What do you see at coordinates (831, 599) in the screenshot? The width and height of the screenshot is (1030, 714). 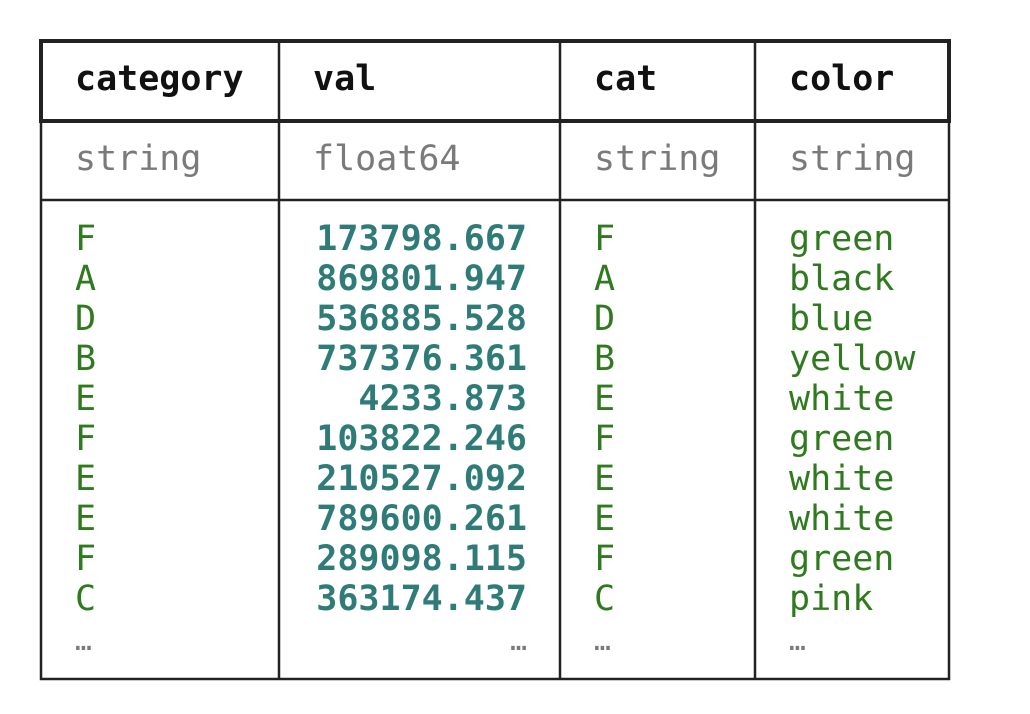 I see `text-cell: pink` at bounding box center [831, 599].